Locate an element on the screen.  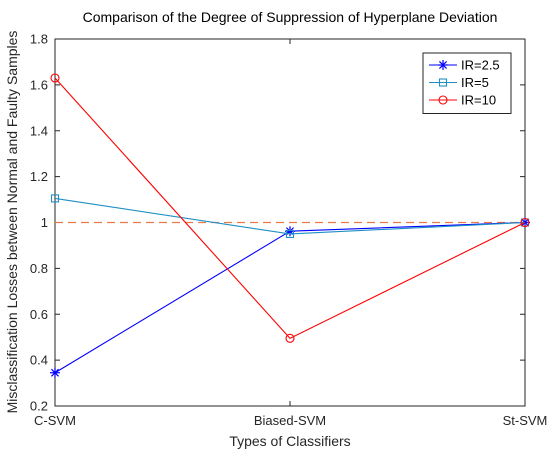
x-tick-label: St-SVM is located at coordinates (525, 420).